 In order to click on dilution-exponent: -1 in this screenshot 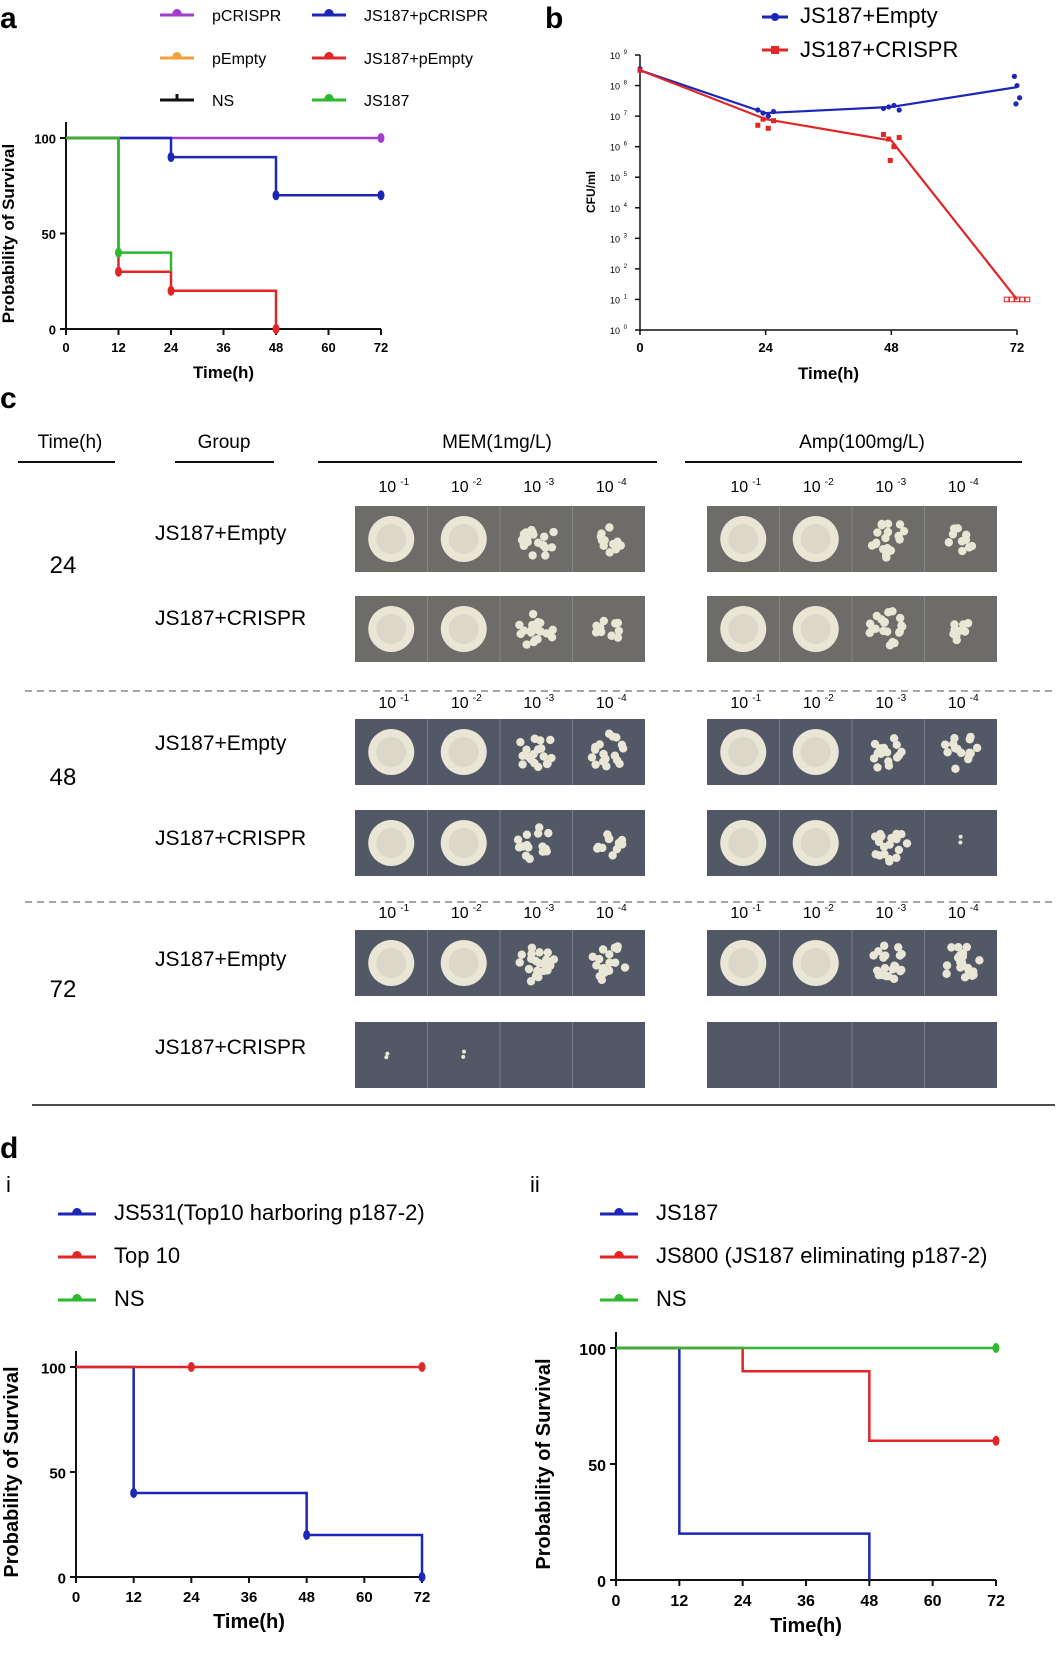, I will do `click(756, 482)`.